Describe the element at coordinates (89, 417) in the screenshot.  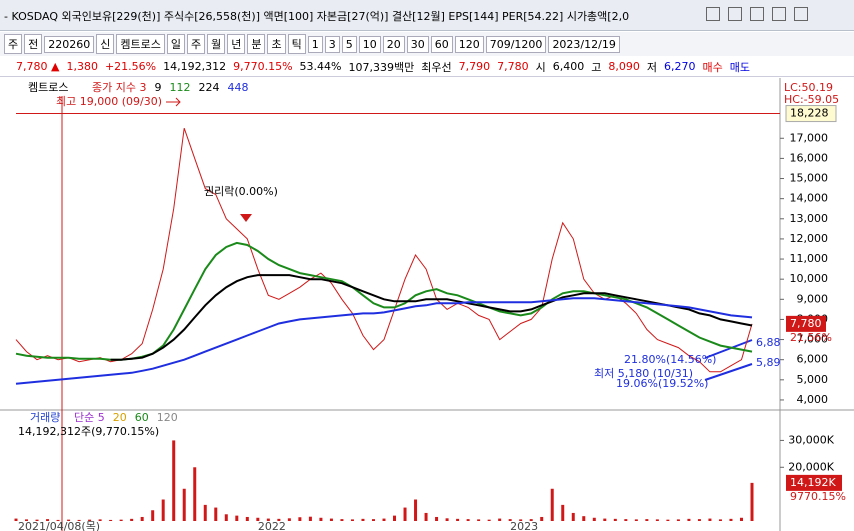
I see `legend-entry: 단순 5` at that location.